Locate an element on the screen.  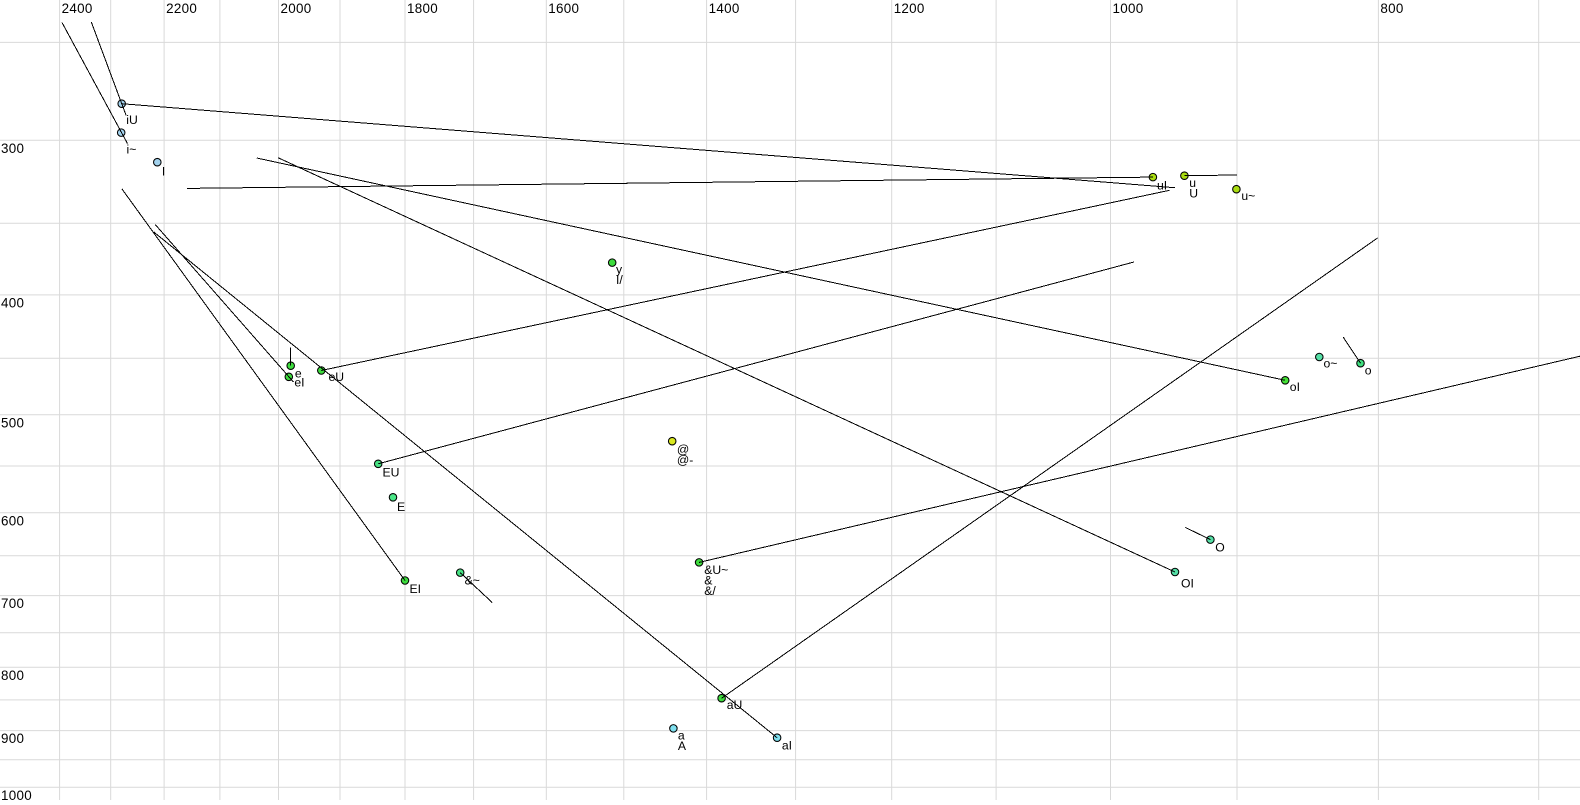
svg-text: 2400 is located at coordinates (77, 8).